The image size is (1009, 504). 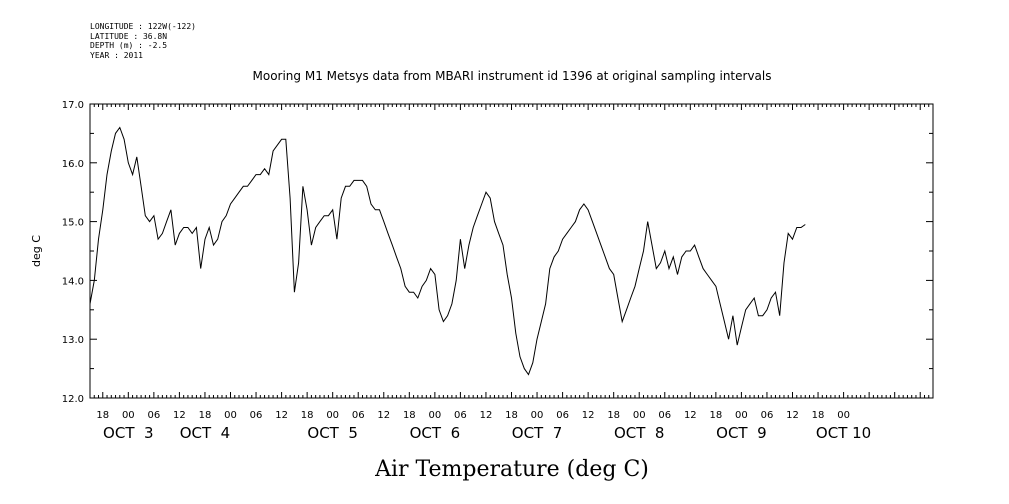 I want to click on day-label: OCT 7, so click(x=537, y=433).